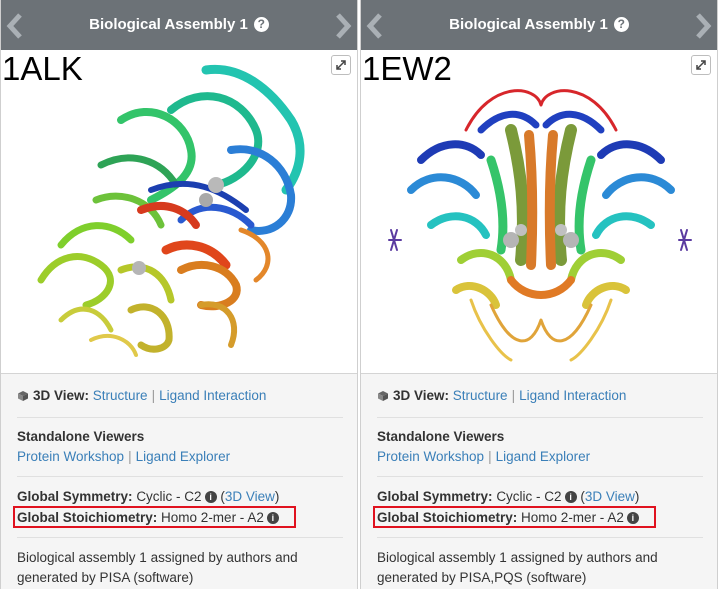 Image resolution: width=720 pixels, height=589 pixels. Describe the element at coordinates (42, 68) in the screenshot. I see `pdb-id-label: 1ALK` at that location.